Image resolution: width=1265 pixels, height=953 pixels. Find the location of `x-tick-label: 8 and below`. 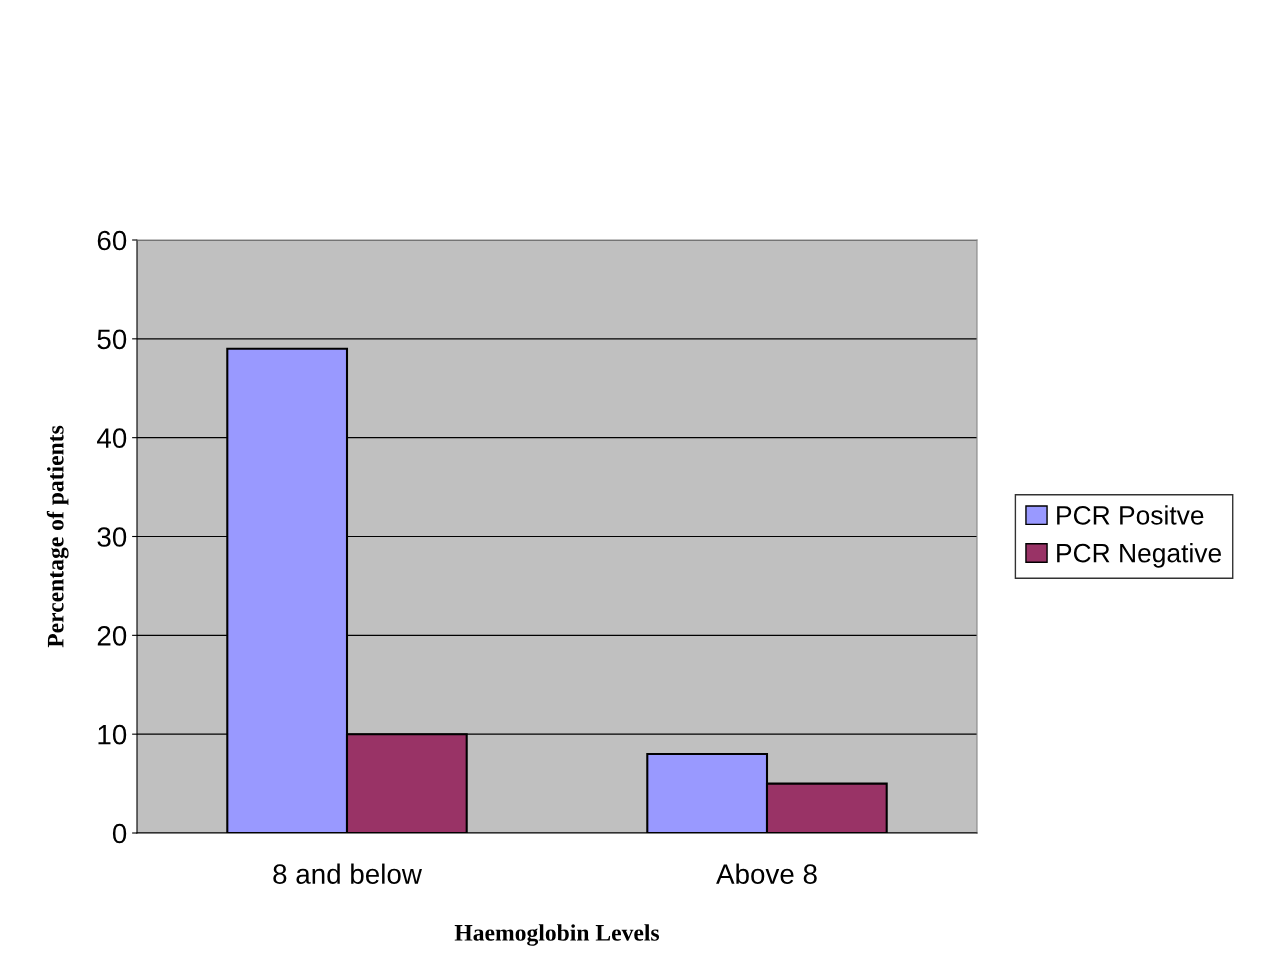

x-tick-label: 8 and below is located at coordinates (347, 873).